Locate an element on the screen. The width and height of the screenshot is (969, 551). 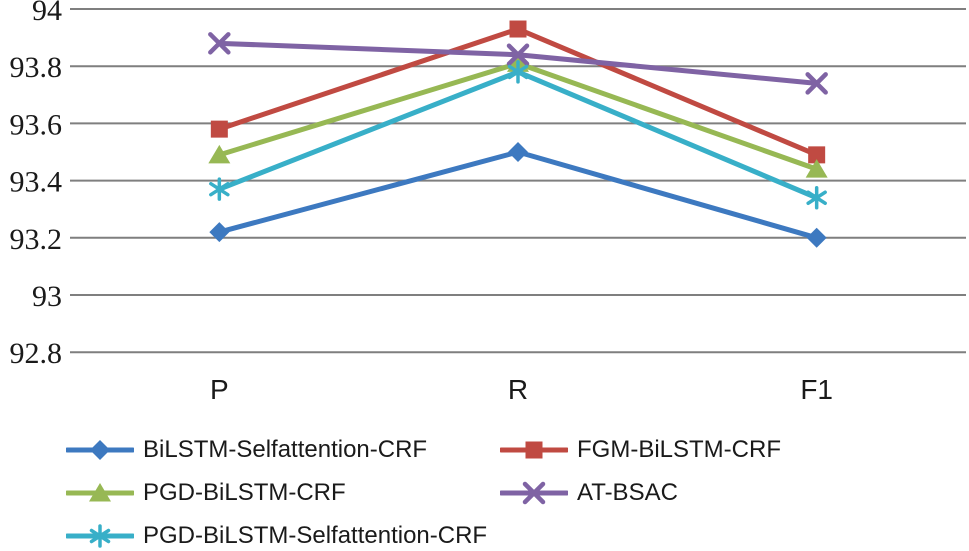
y-axis-tick-label: 93.4 is located at coordinates (36, 182).